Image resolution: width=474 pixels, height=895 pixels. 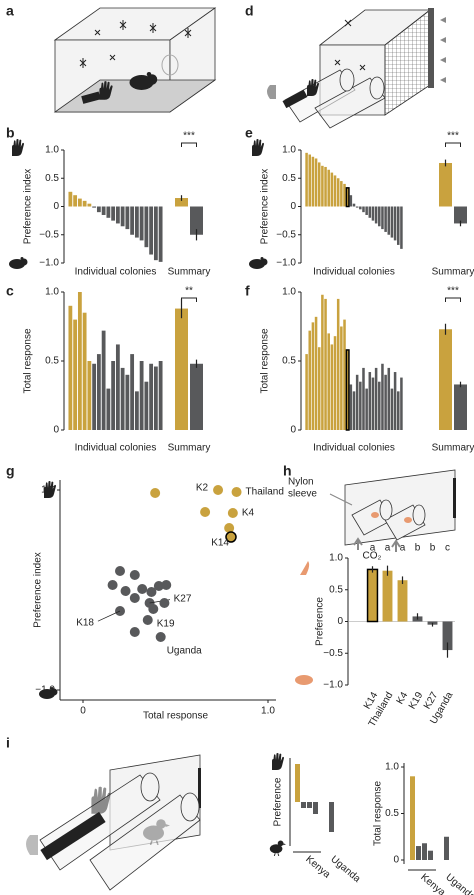 I want to click on significance-bracket, so click(x=189, y=144).